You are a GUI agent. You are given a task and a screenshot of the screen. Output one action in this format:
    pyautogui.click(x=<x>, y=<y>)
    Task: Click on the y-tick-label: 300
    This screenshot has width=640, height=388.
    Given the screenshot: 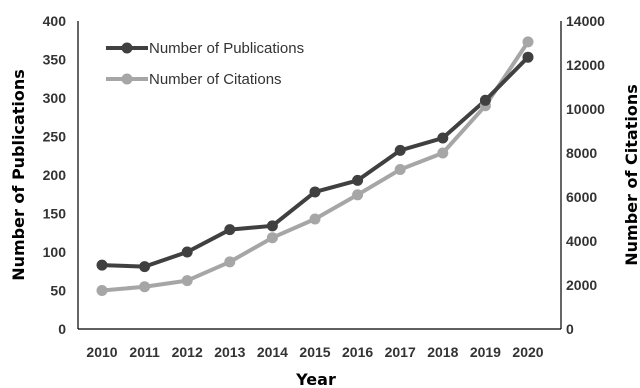 What is the action you would take?
    pyautogui.click(x=55, y=98)
    